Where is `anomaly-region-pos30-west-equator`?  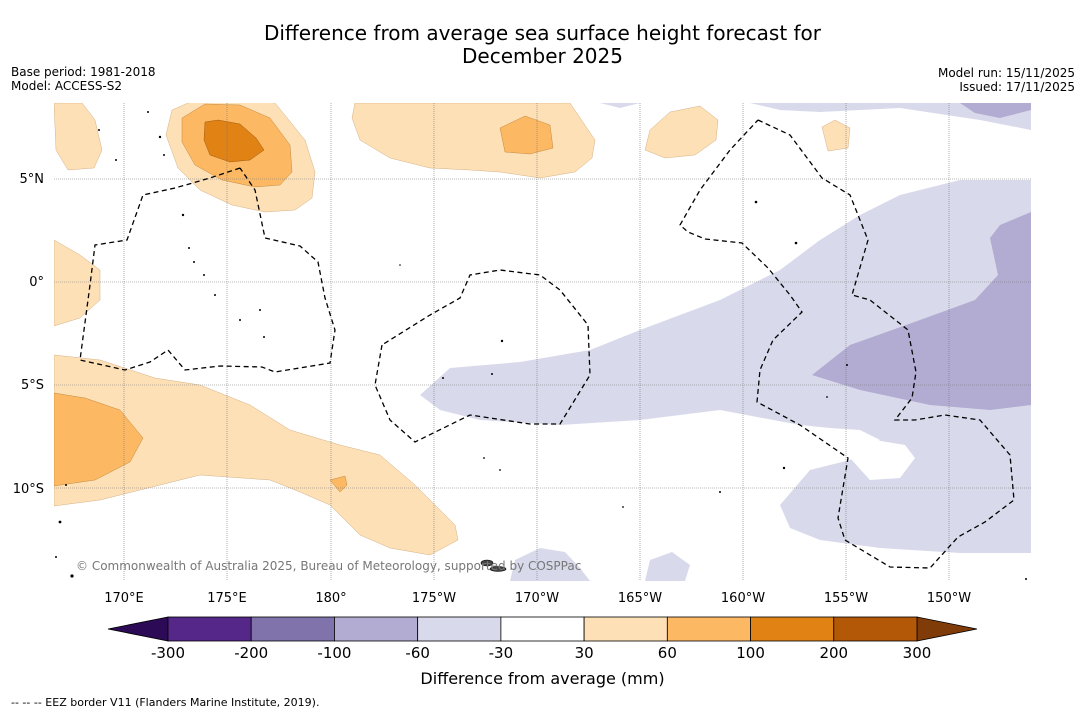 anomaly-region-pos30-west-equator is located at coordinates (77, 283).